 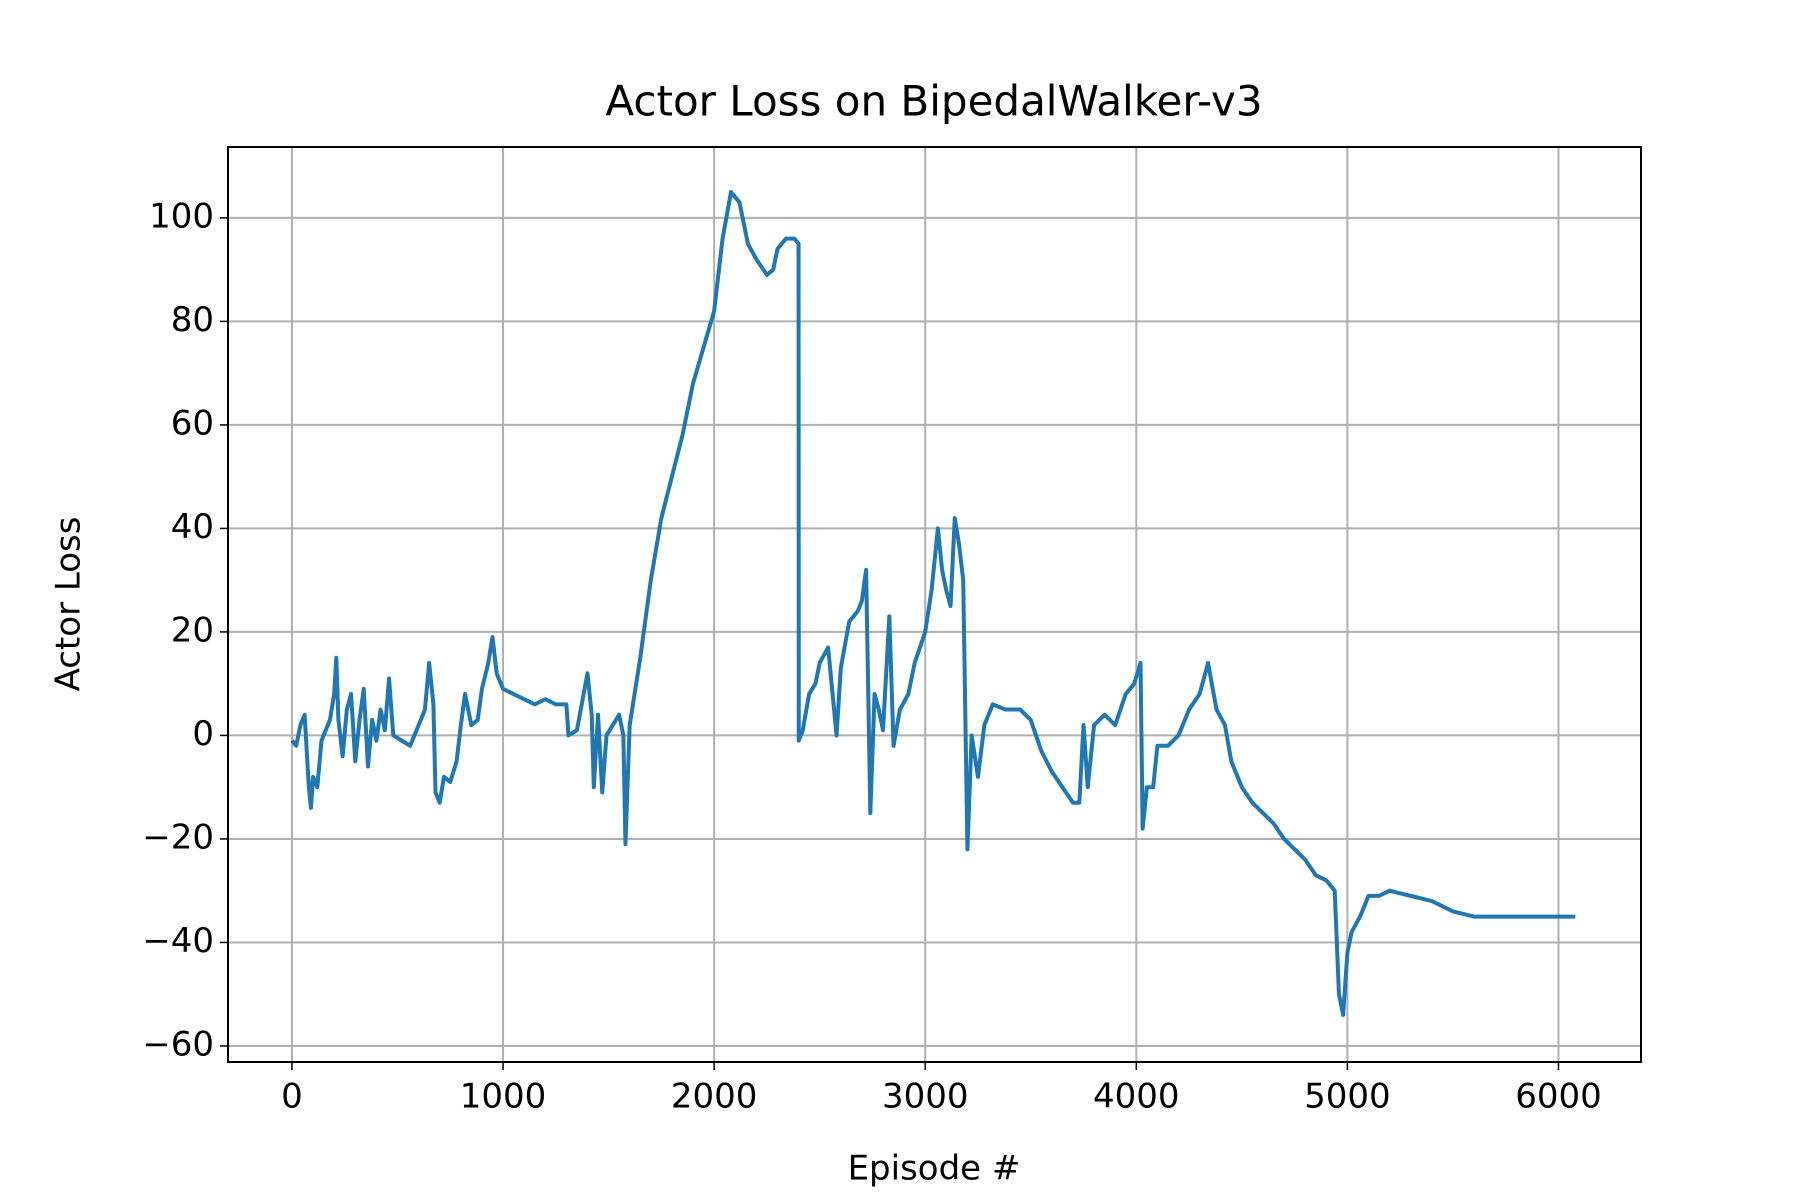 What do you see at coordinates (181, 216) in the screenshot?
I see `y-tick-label: 100` at bounding box center [181, 216].